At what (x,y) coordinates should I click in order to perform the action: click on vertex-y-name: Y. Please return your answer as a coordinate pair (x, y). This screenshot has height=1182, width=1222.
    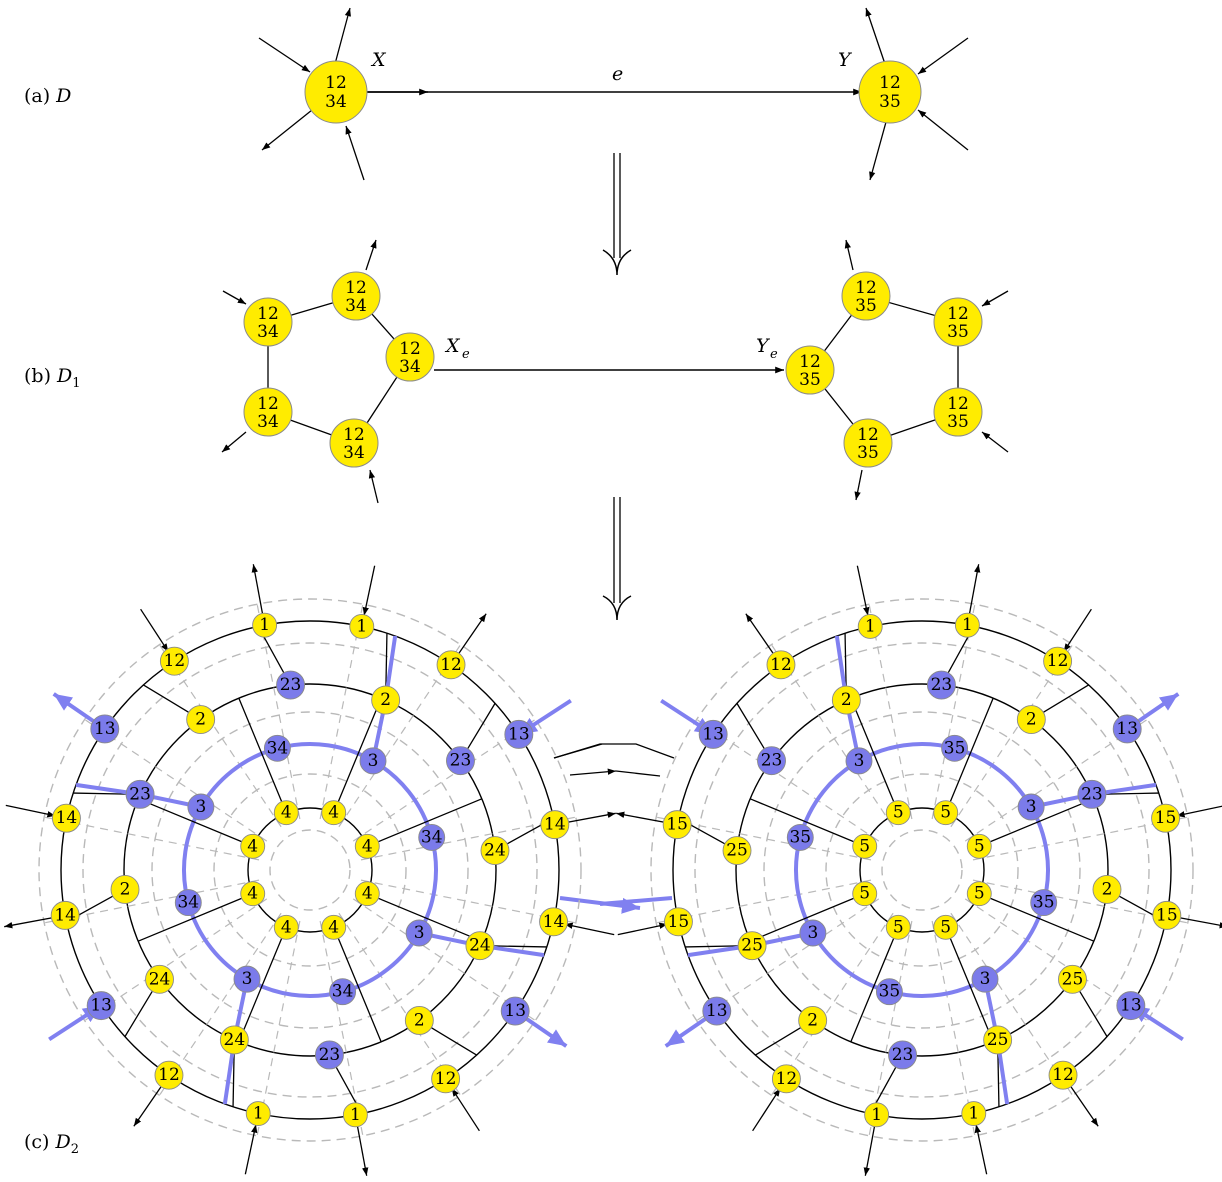
    Looking at the image, I should click on (845, 60).